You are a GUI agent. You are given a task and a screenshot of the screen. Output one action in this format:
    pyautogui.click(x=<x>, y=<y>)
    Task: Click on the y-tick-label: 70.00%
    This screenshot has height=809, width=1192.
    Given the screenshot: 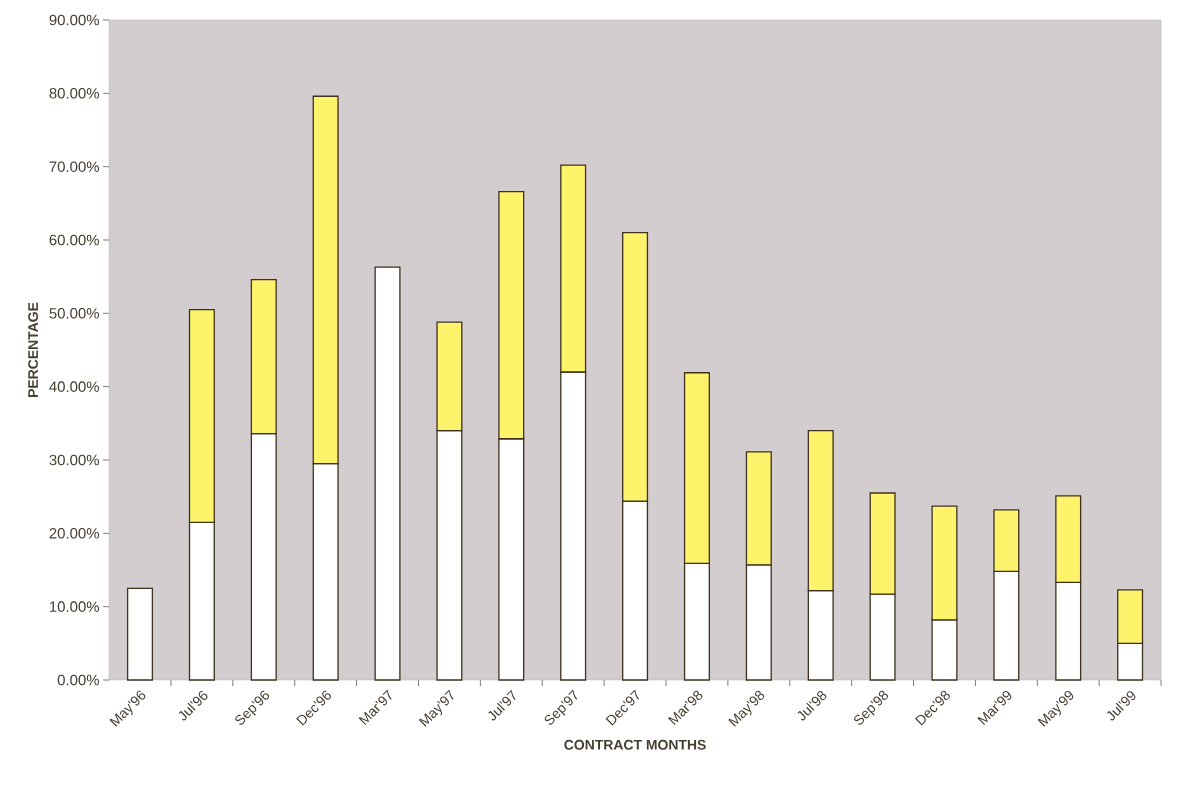 What is the action you would take?
    pyautogui.click(x=74, y=166)
    